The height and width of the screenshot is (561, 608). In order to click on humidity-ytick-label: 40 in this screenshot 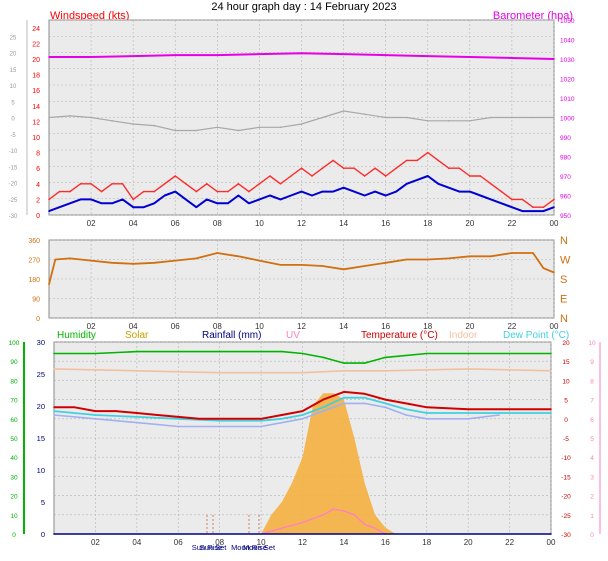, I will do `click(14, 458)`.